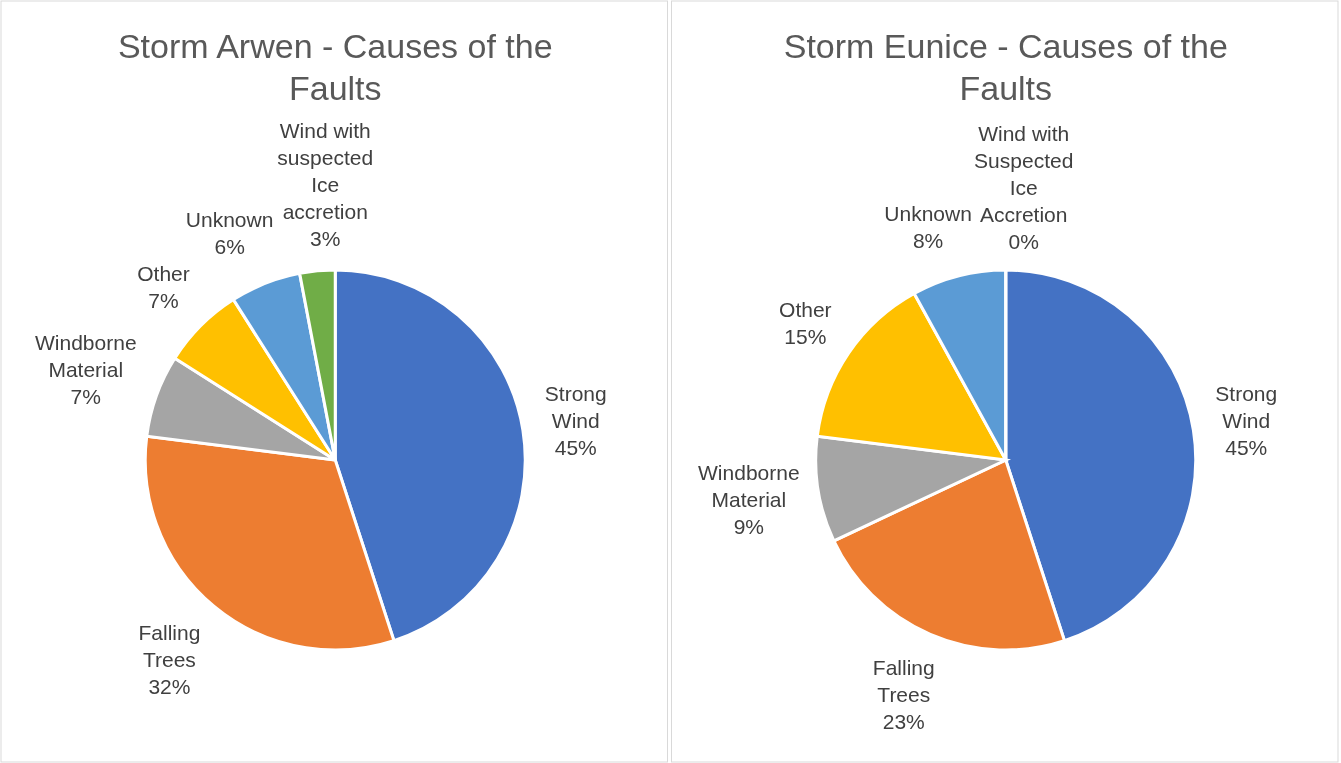 The width and height of the screenshot is (1341, 763). Describe the element at coordinates (325, 238) in the screenshot. I see `data-label: 3%` at that location.